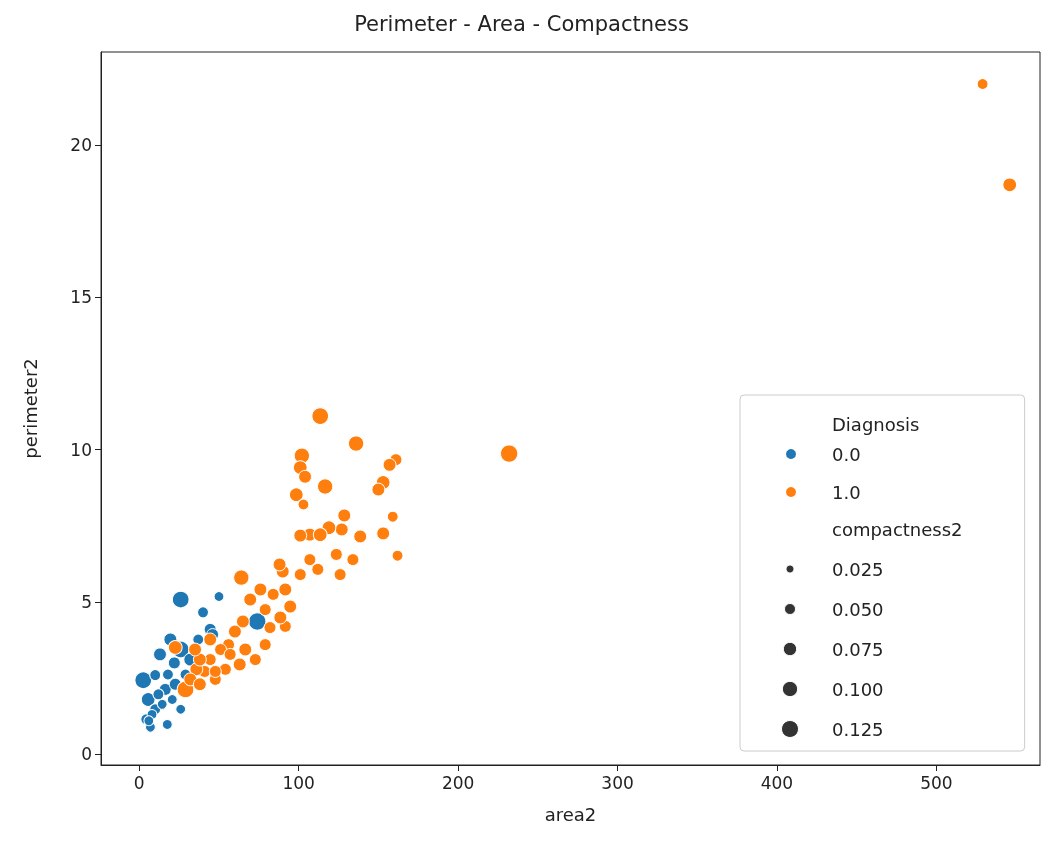  I want to click on y-tick-label: 0, so click(86, 754).